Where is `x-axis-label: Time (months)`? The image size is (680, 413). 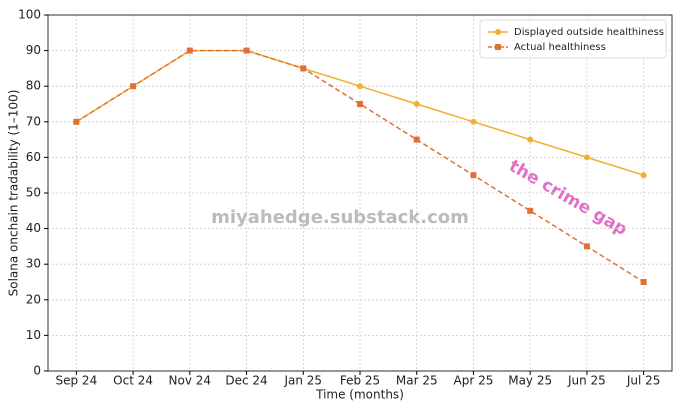
x-axis-label: Time (months) is located at coordinates (359, 395).